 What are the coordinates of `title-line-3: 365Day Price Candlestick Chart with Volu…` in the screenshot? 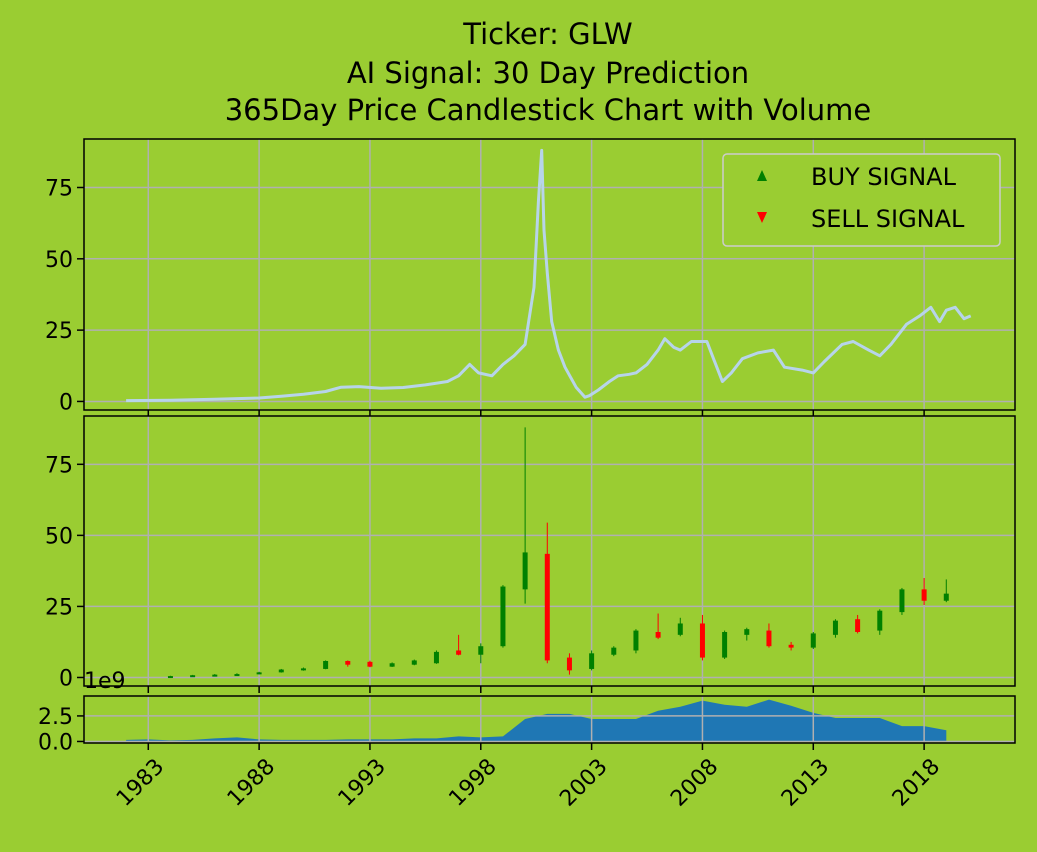 It's located at (548, 110).